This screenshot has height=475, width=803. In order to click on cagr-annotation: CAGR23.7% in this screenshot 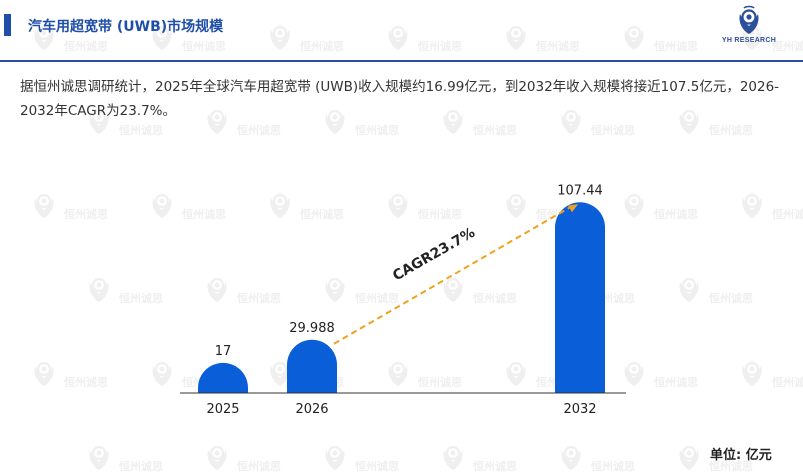, I will do `click(434, 255)`.